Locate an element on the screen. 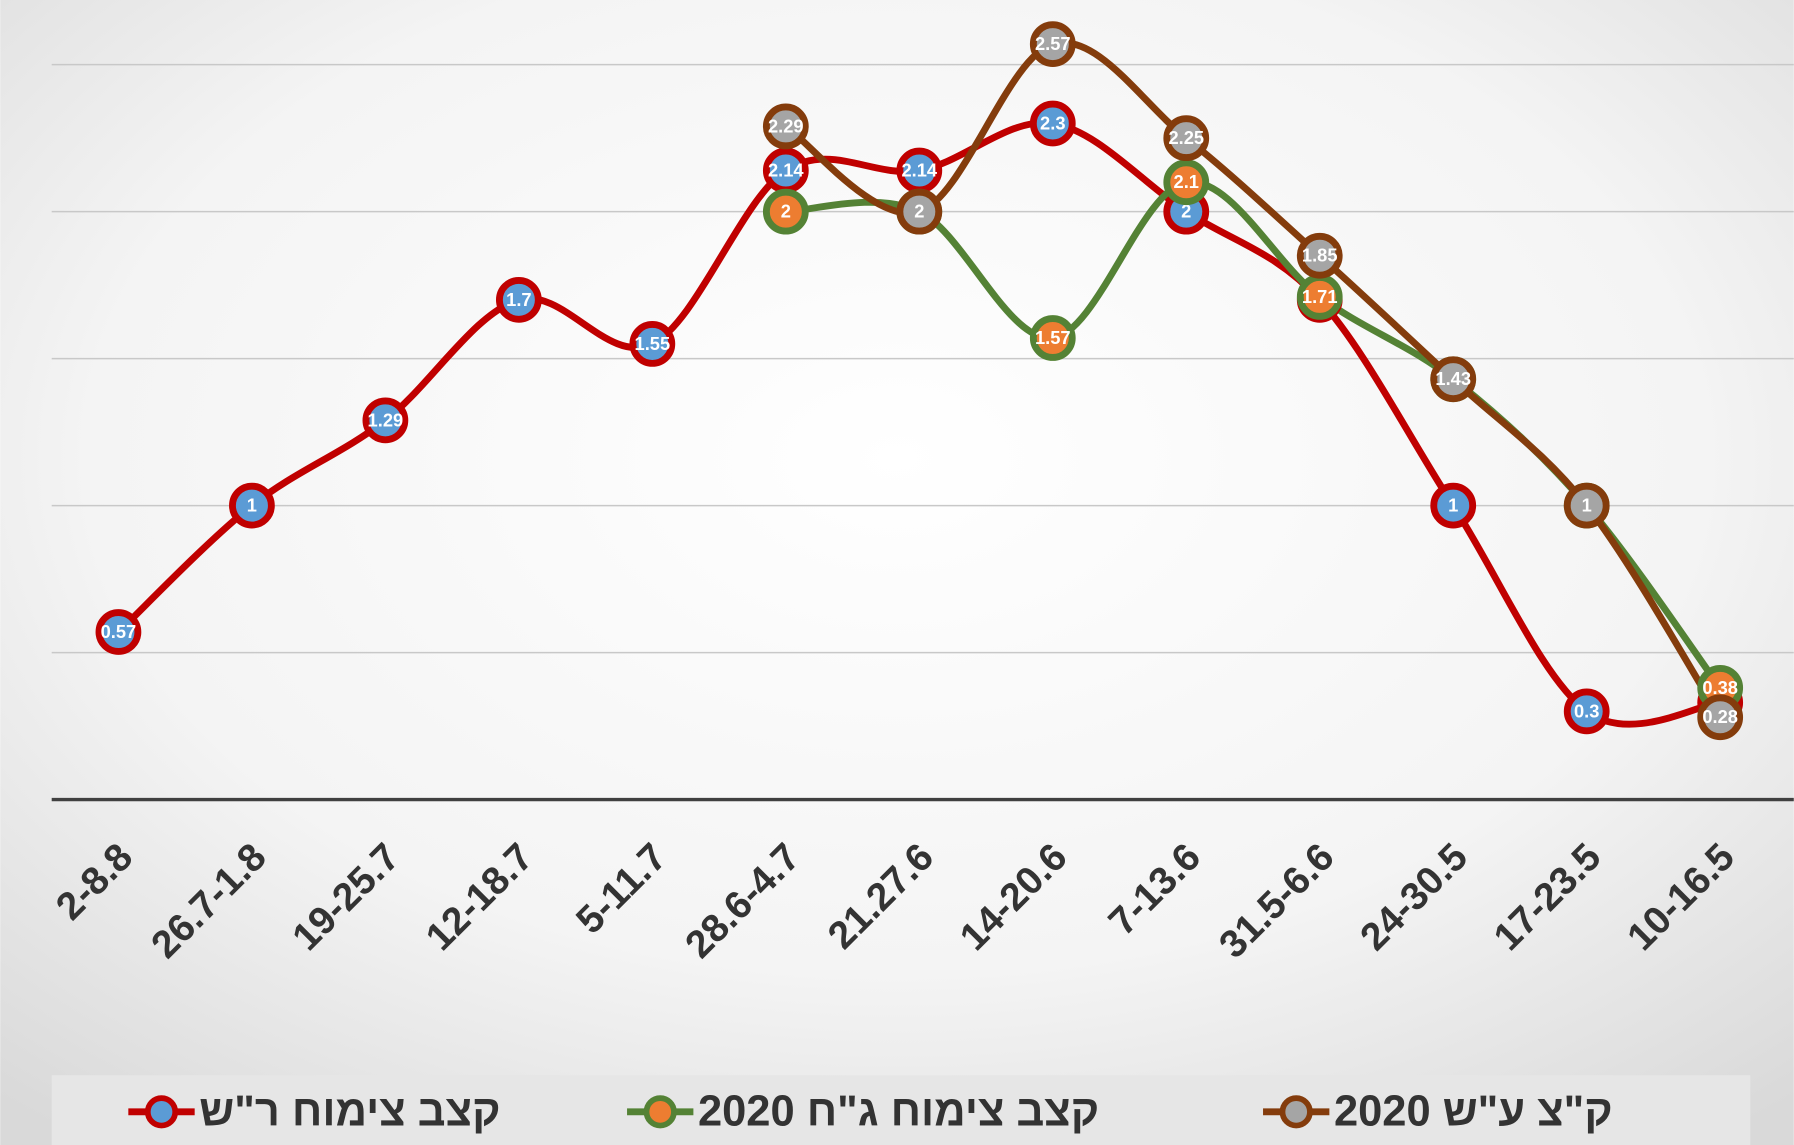  data-label: 1.71 is located at coordinates (1320, 296).